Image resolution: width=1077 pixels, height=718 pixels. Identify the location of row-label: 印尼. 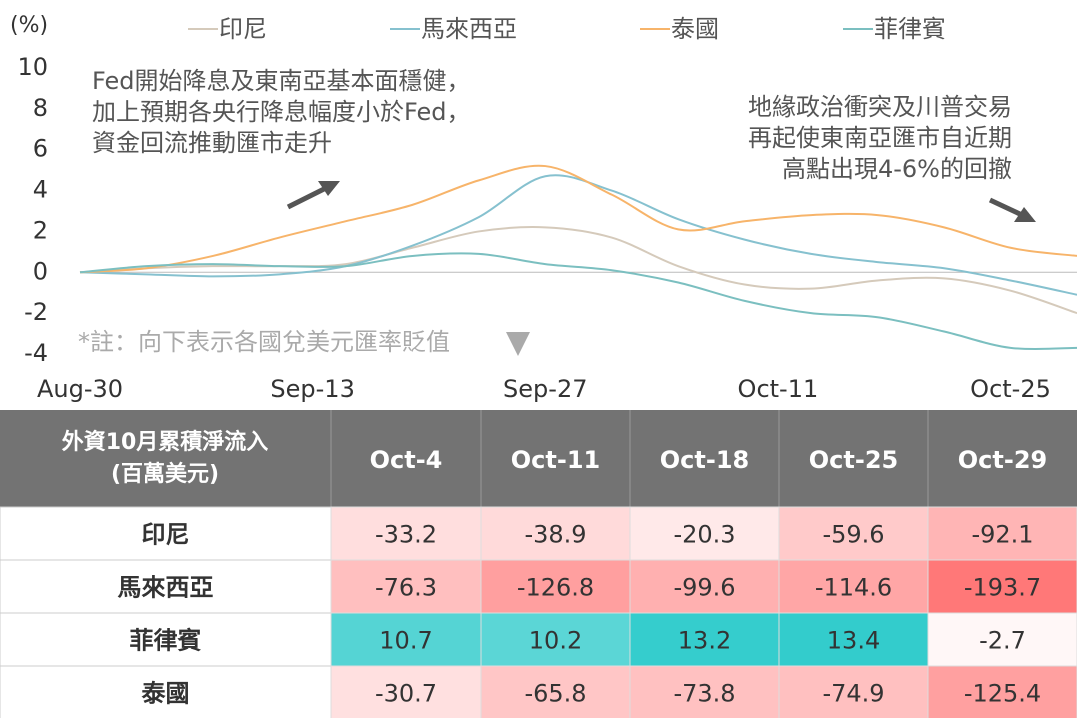
(166, 535).